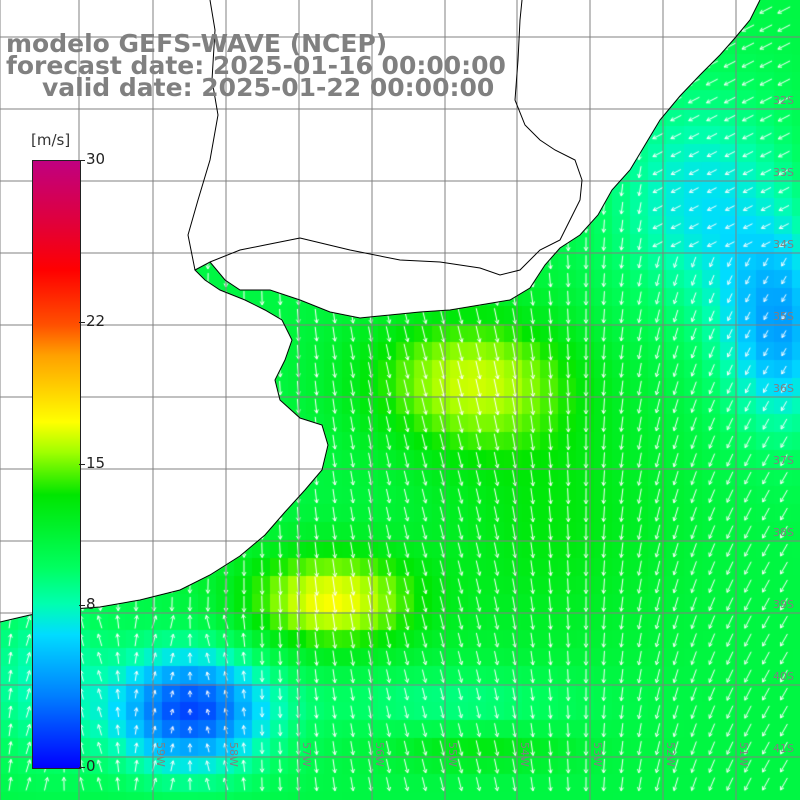  Describe the element at coordinates (256, 65) in the screenshot. I see `forecast-date: forecast date: 2025-01-16 00:00:00` at that location.